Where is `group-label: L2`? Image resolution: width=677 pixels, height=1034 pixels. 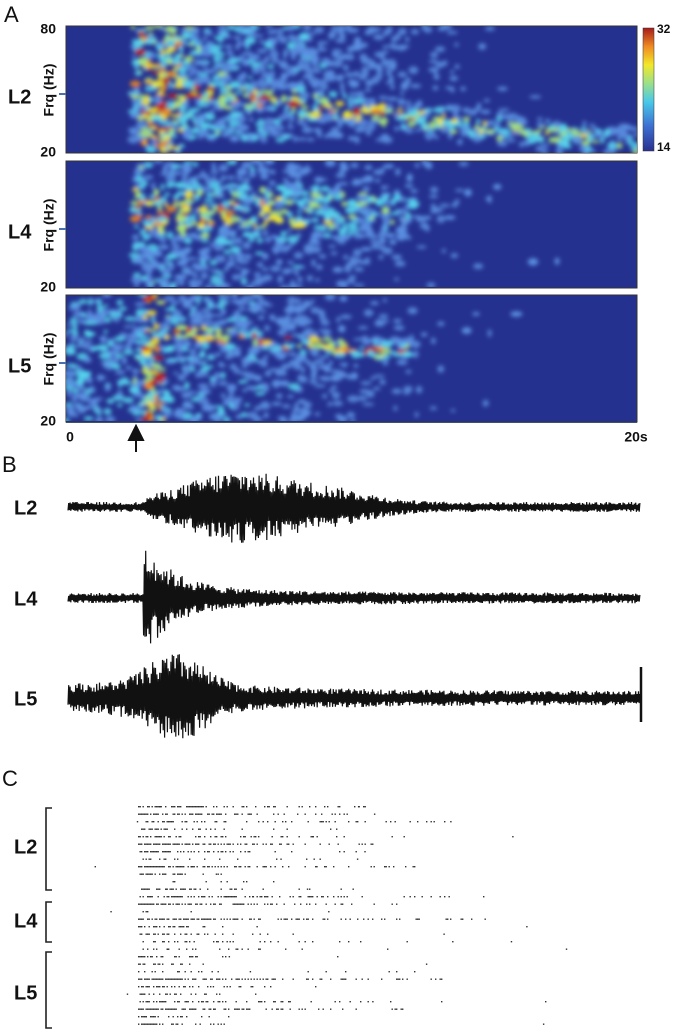 group-label: L2 is located at coordinates (25, 847).